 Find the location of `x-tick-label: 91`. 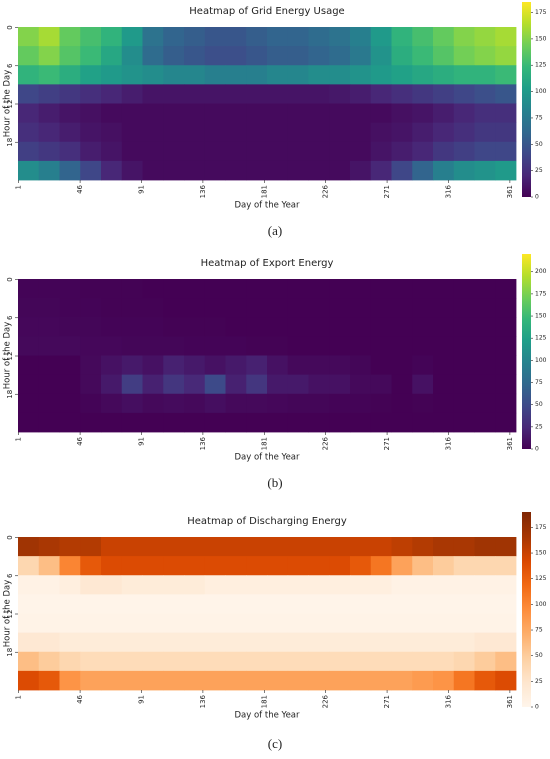

x-tick-label: 91 is located at coordinates (141, 441).